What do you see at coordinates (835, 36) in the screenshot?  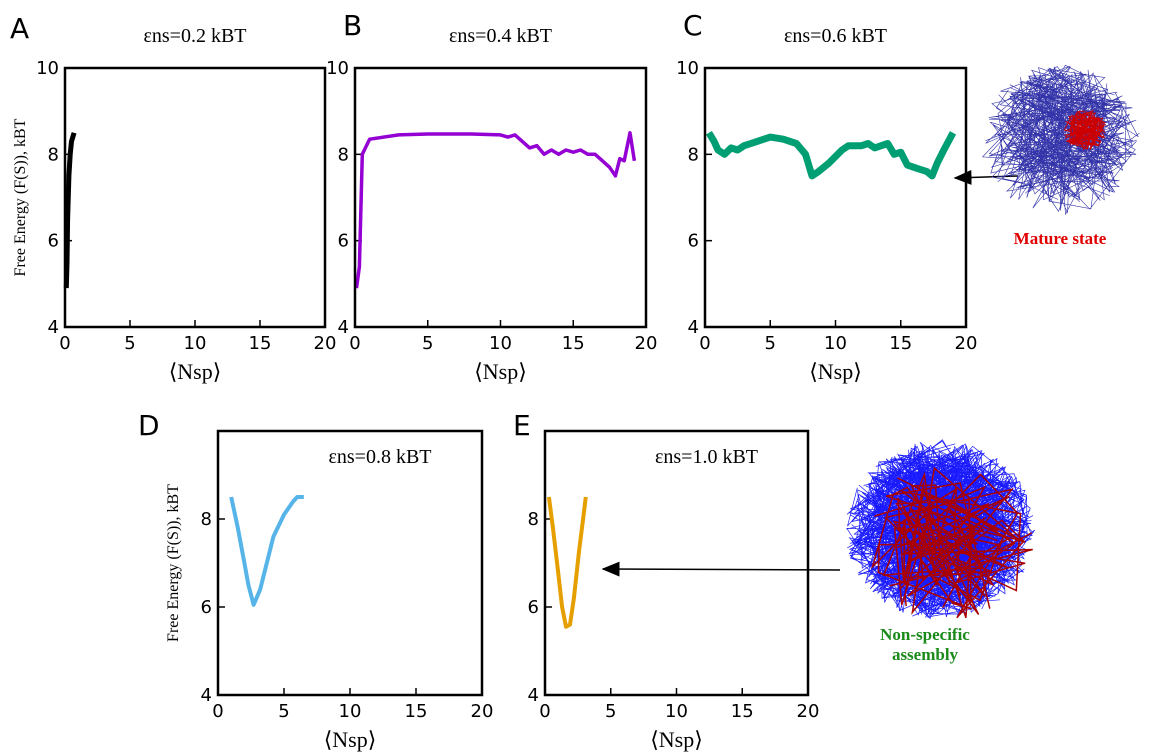 I see `chart-title: εns=0.6 kBT` at bounding box center [835, 36].